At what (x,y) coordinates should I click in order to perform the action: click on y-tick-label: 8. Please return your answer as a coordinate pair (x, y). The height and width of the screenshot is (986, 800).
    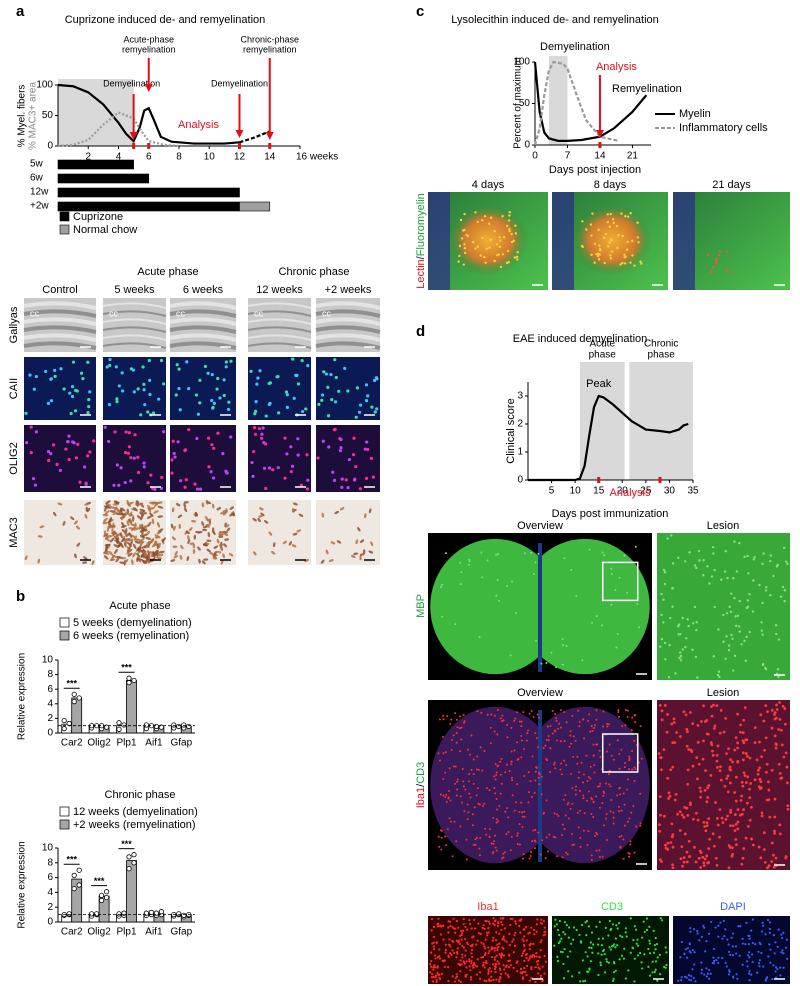
    Looking at the image, I should click on (50, 674).